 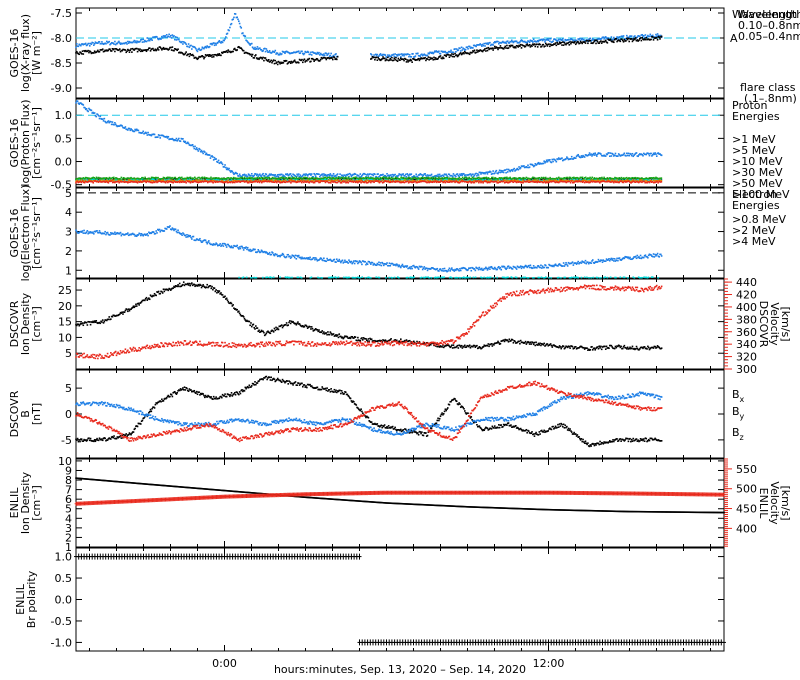 I want to click on legend-item: 0.10–0.8nm, so click(x=769, y=25).